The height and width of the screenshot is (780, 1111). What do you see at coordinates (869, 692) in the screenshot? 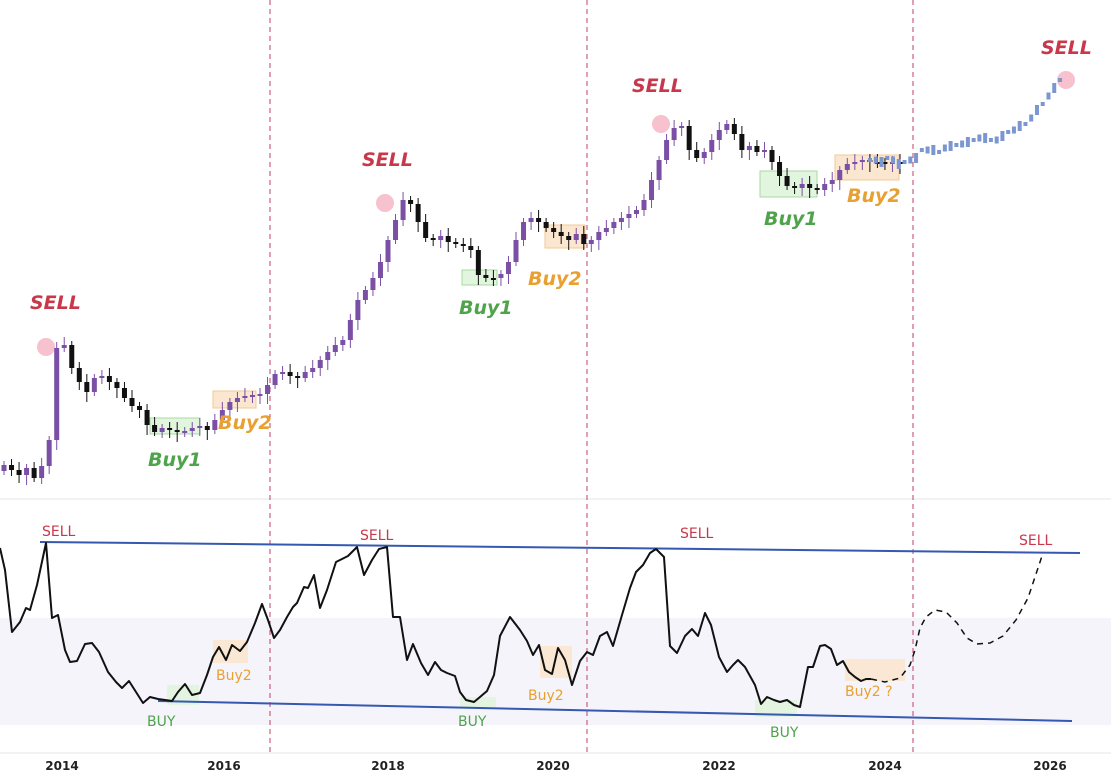
I see `buy2-osc-label: Buy2 ?` at bounding box center [869, 692].